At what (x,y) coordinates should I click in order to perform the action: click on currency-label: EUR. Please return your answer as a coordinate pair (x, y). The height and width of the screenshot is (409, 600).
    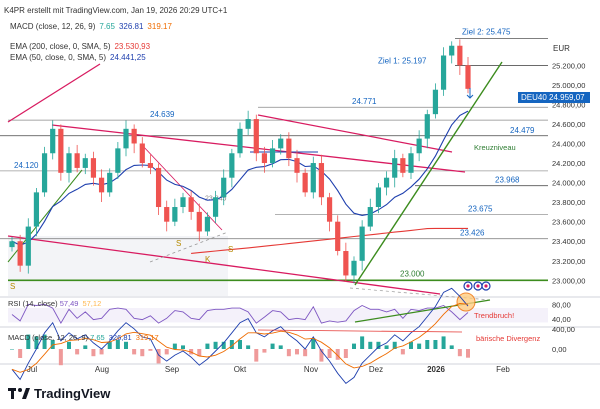
    Looking at the image, I should click on (561, 48).